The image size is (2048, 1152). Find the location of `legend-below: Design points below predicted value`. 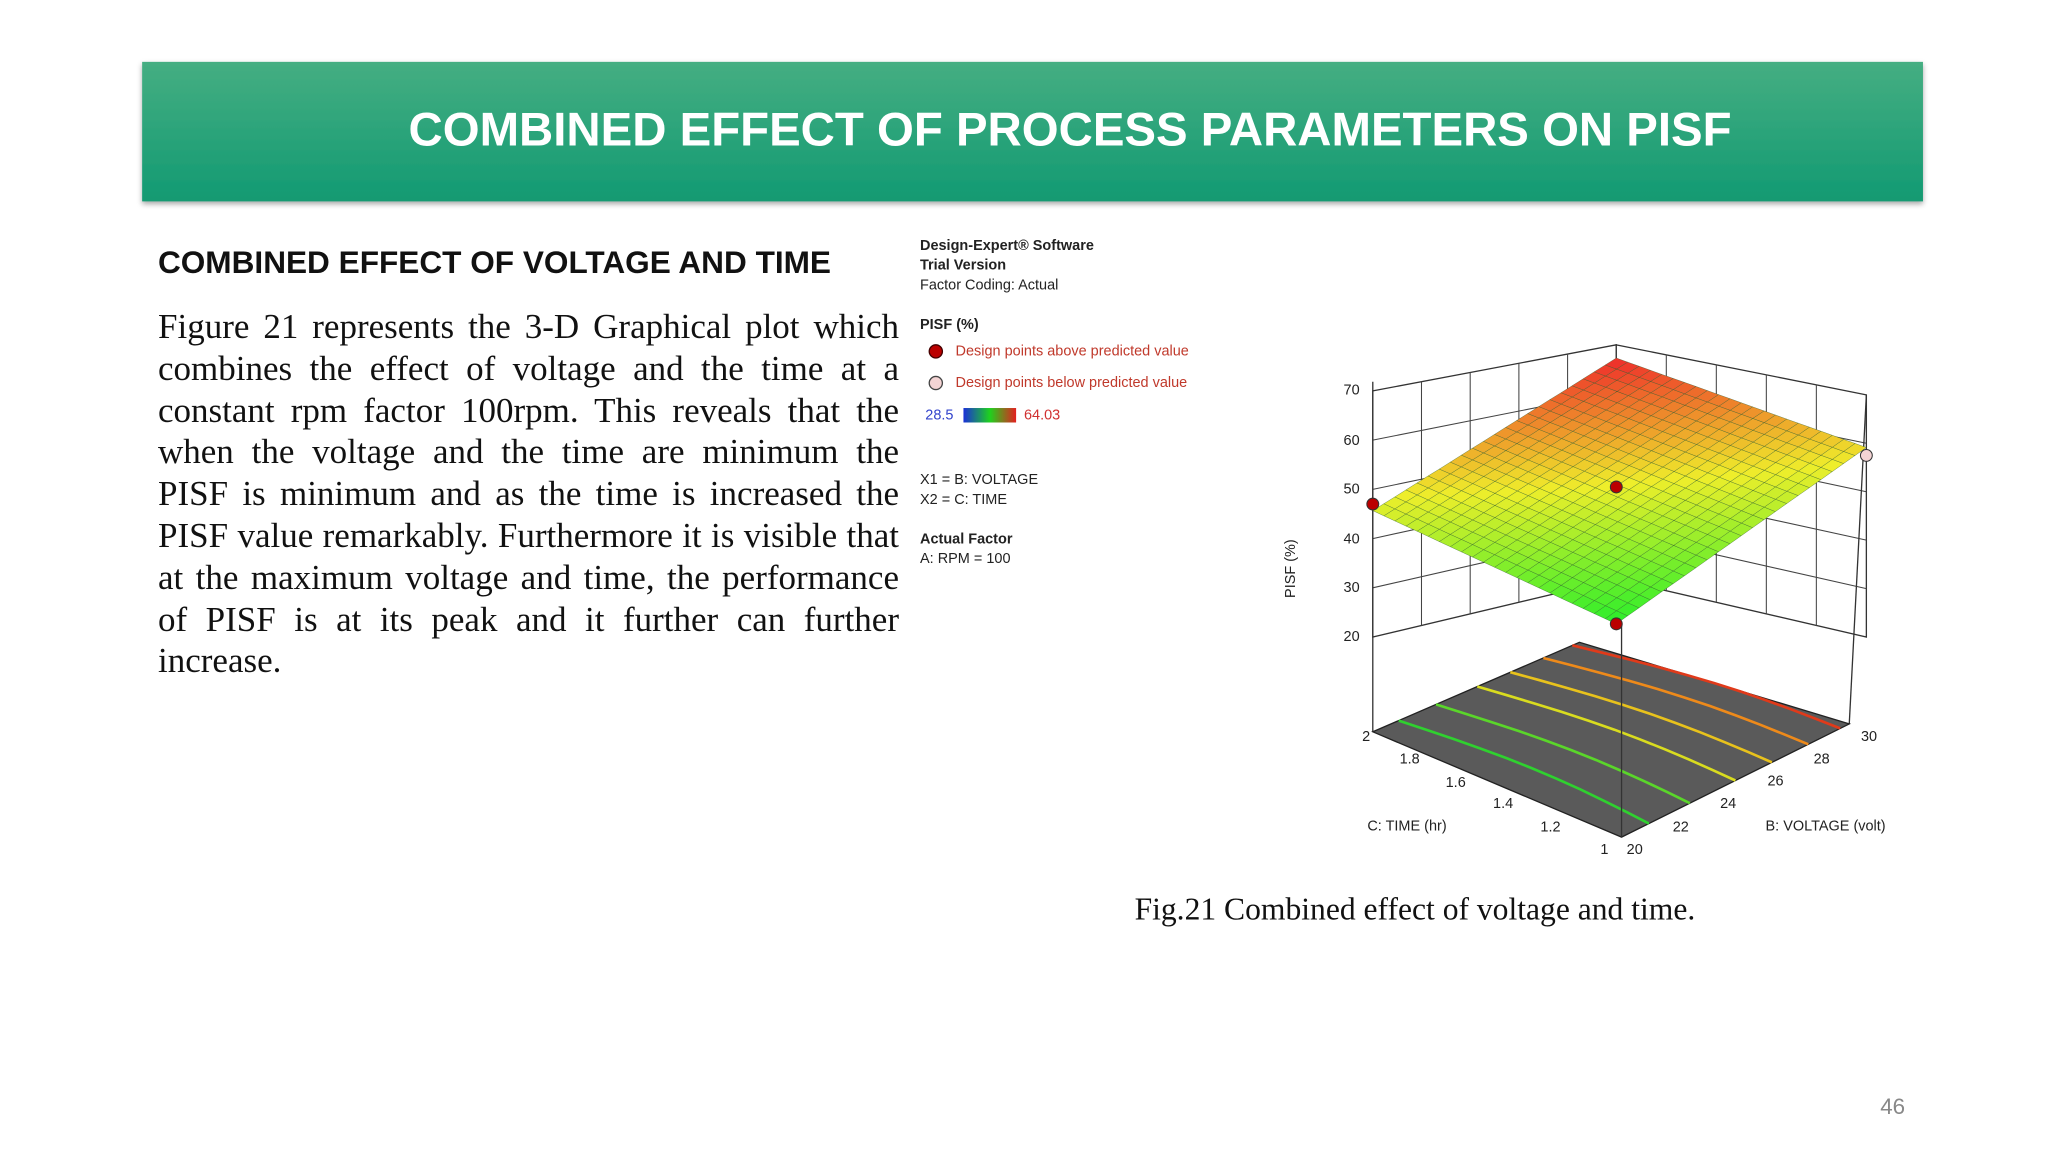

legend-below: Design points below predicted value is located at coordinates (1072, 383).